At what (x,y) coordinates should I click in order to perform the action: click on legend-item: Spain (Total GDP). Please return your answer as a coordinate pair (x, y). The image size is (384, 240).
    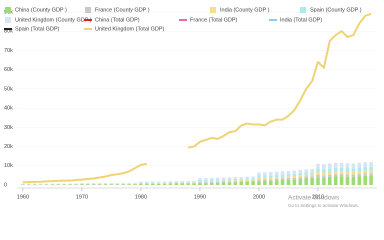
    Looking at the image, I should click on (31, 29).